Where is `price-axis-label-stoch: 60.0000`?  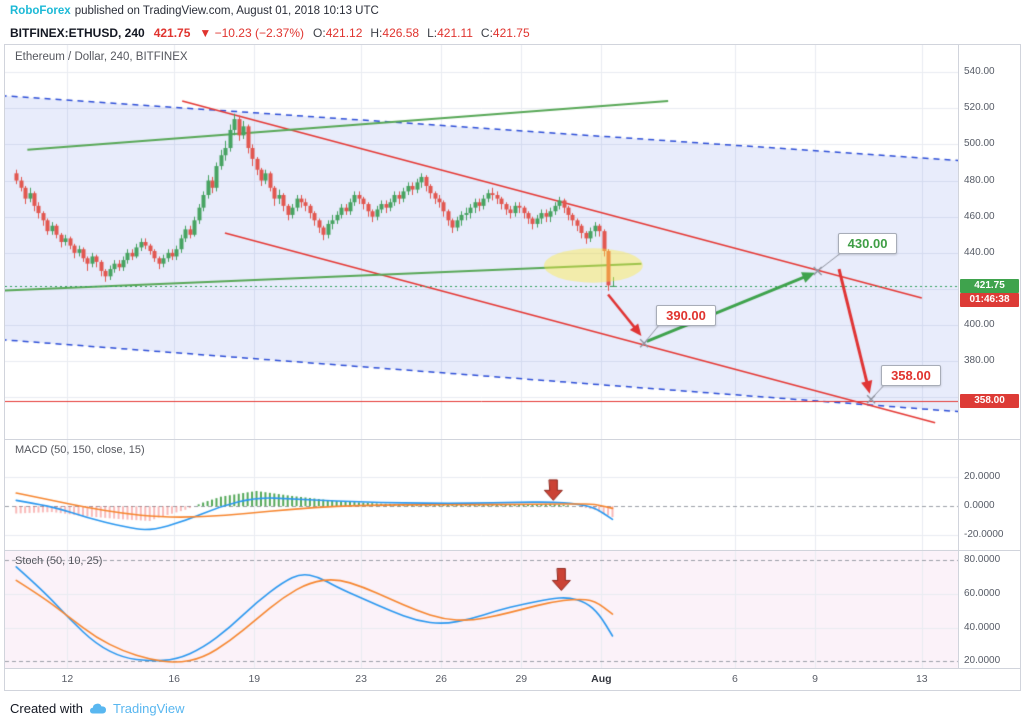
price-axis-label-stoch: 60.0000 is located at coordinates (982, 593).